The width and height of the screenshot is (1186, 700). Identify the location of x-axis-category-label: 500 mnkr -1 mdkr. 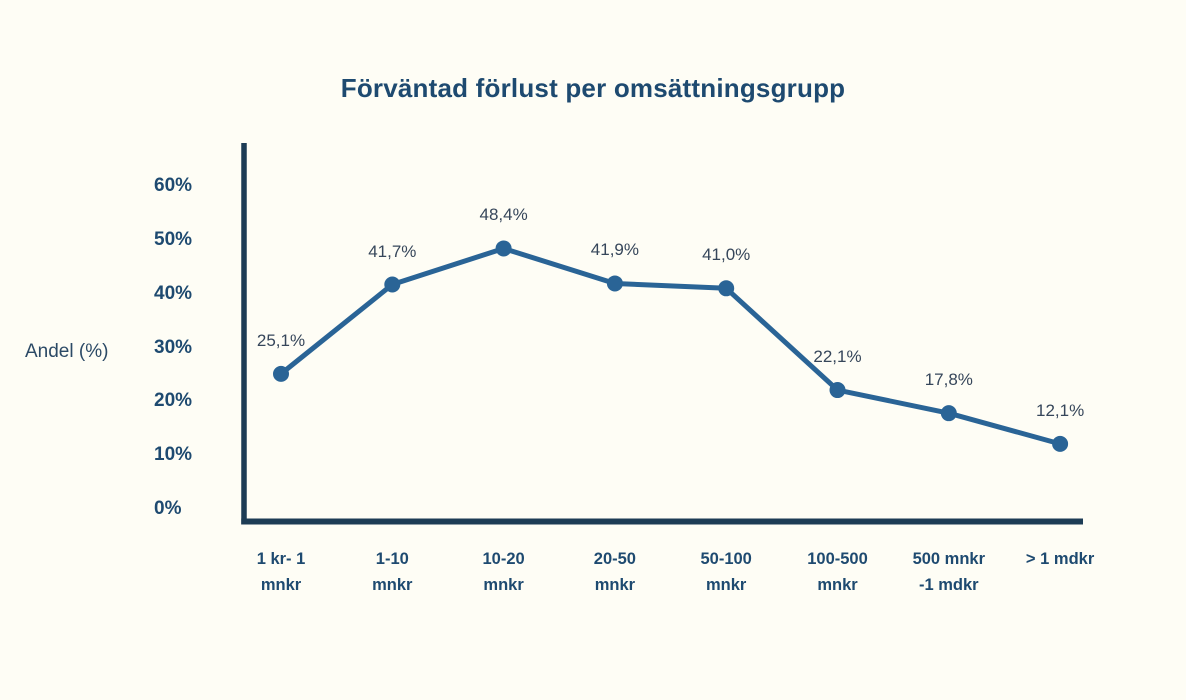
(949, 572).